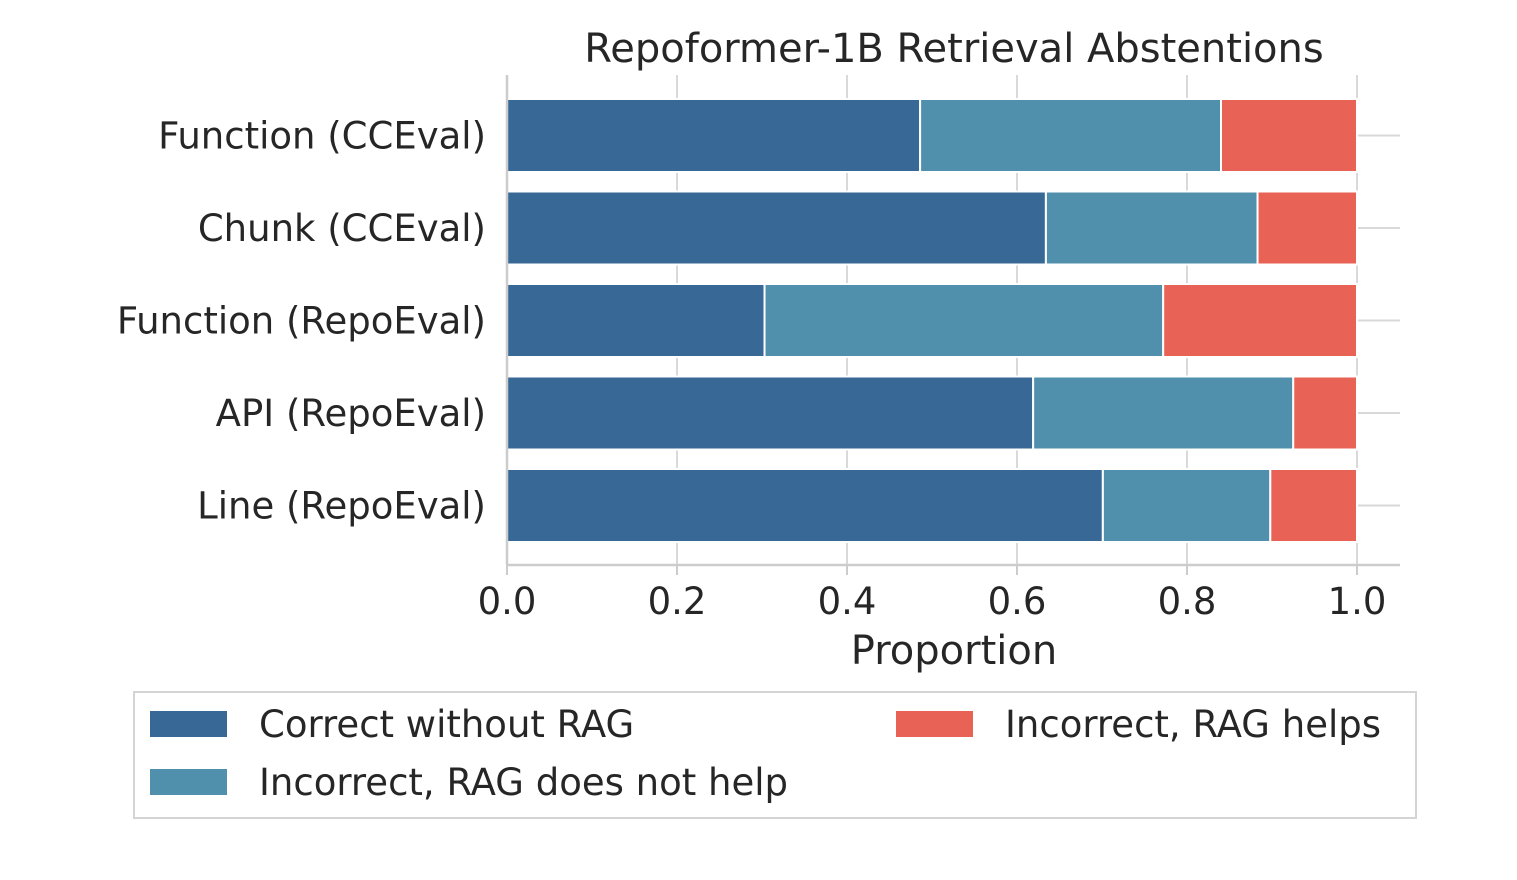  What do you see at coordinates (953, 49) in the screenshot?
I see `chart-title: Repoformer-1B Retrieval Abstentions` at bounding box center [953, 49].